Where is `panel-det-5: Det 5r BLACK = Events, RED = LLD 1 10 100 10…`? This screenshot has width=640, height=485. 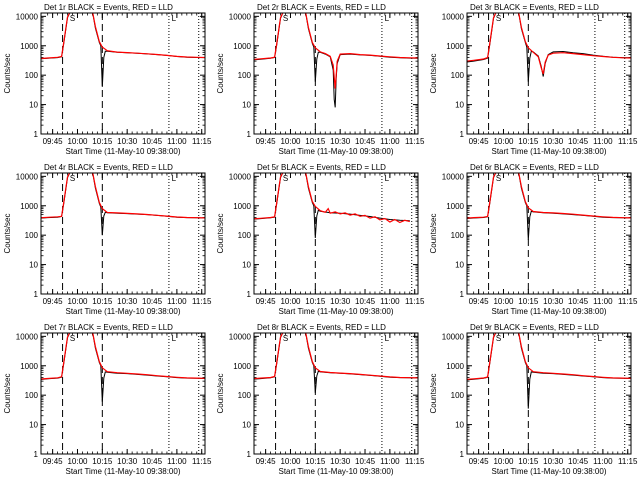 panel-det-5: Det 5r BLACK = Events, RED = LLD 1 10 100 10… is located at coordinates (320, 239).